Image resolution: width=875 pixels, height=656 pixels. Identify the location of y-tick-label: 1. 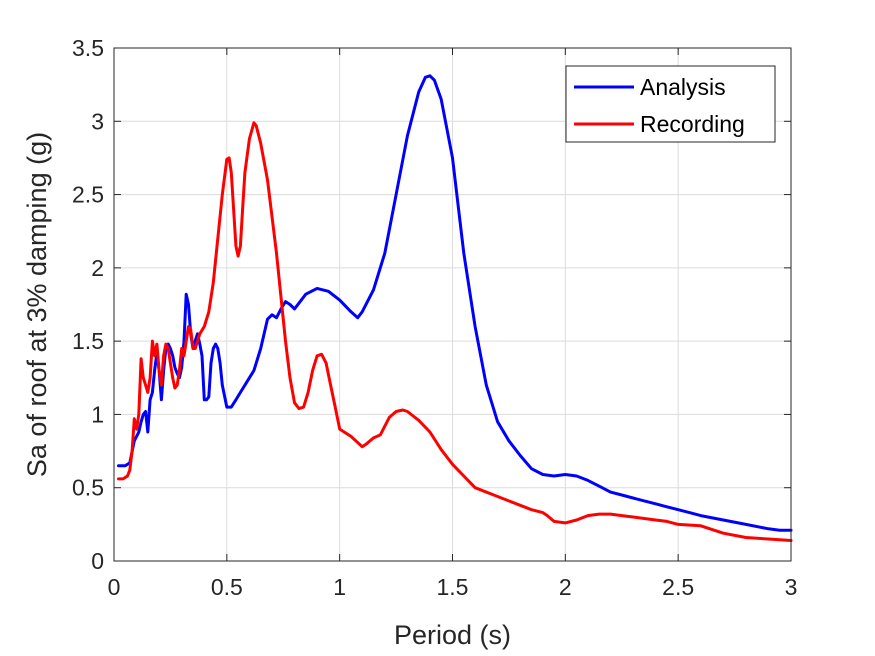
(97, 414).